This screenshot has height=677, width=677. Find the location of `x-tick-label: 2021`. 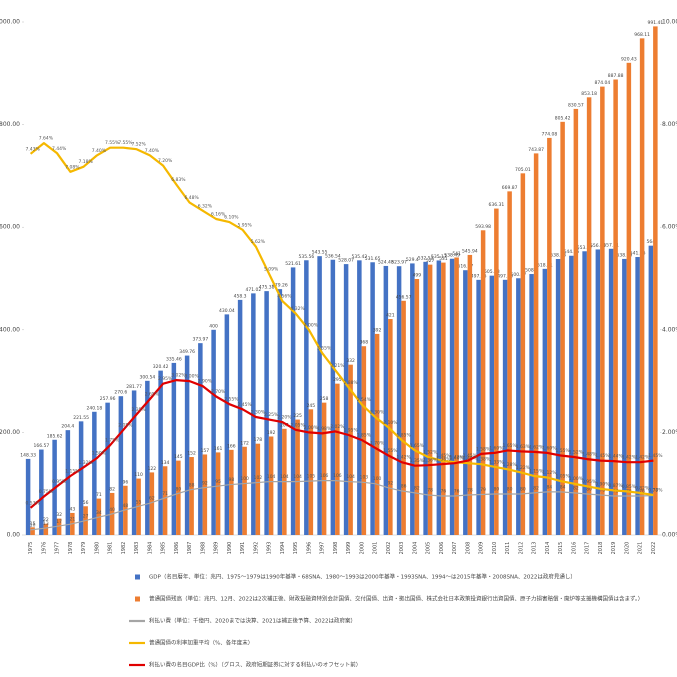

x-tick-label: 2021 is located at coordinates (641, 548).